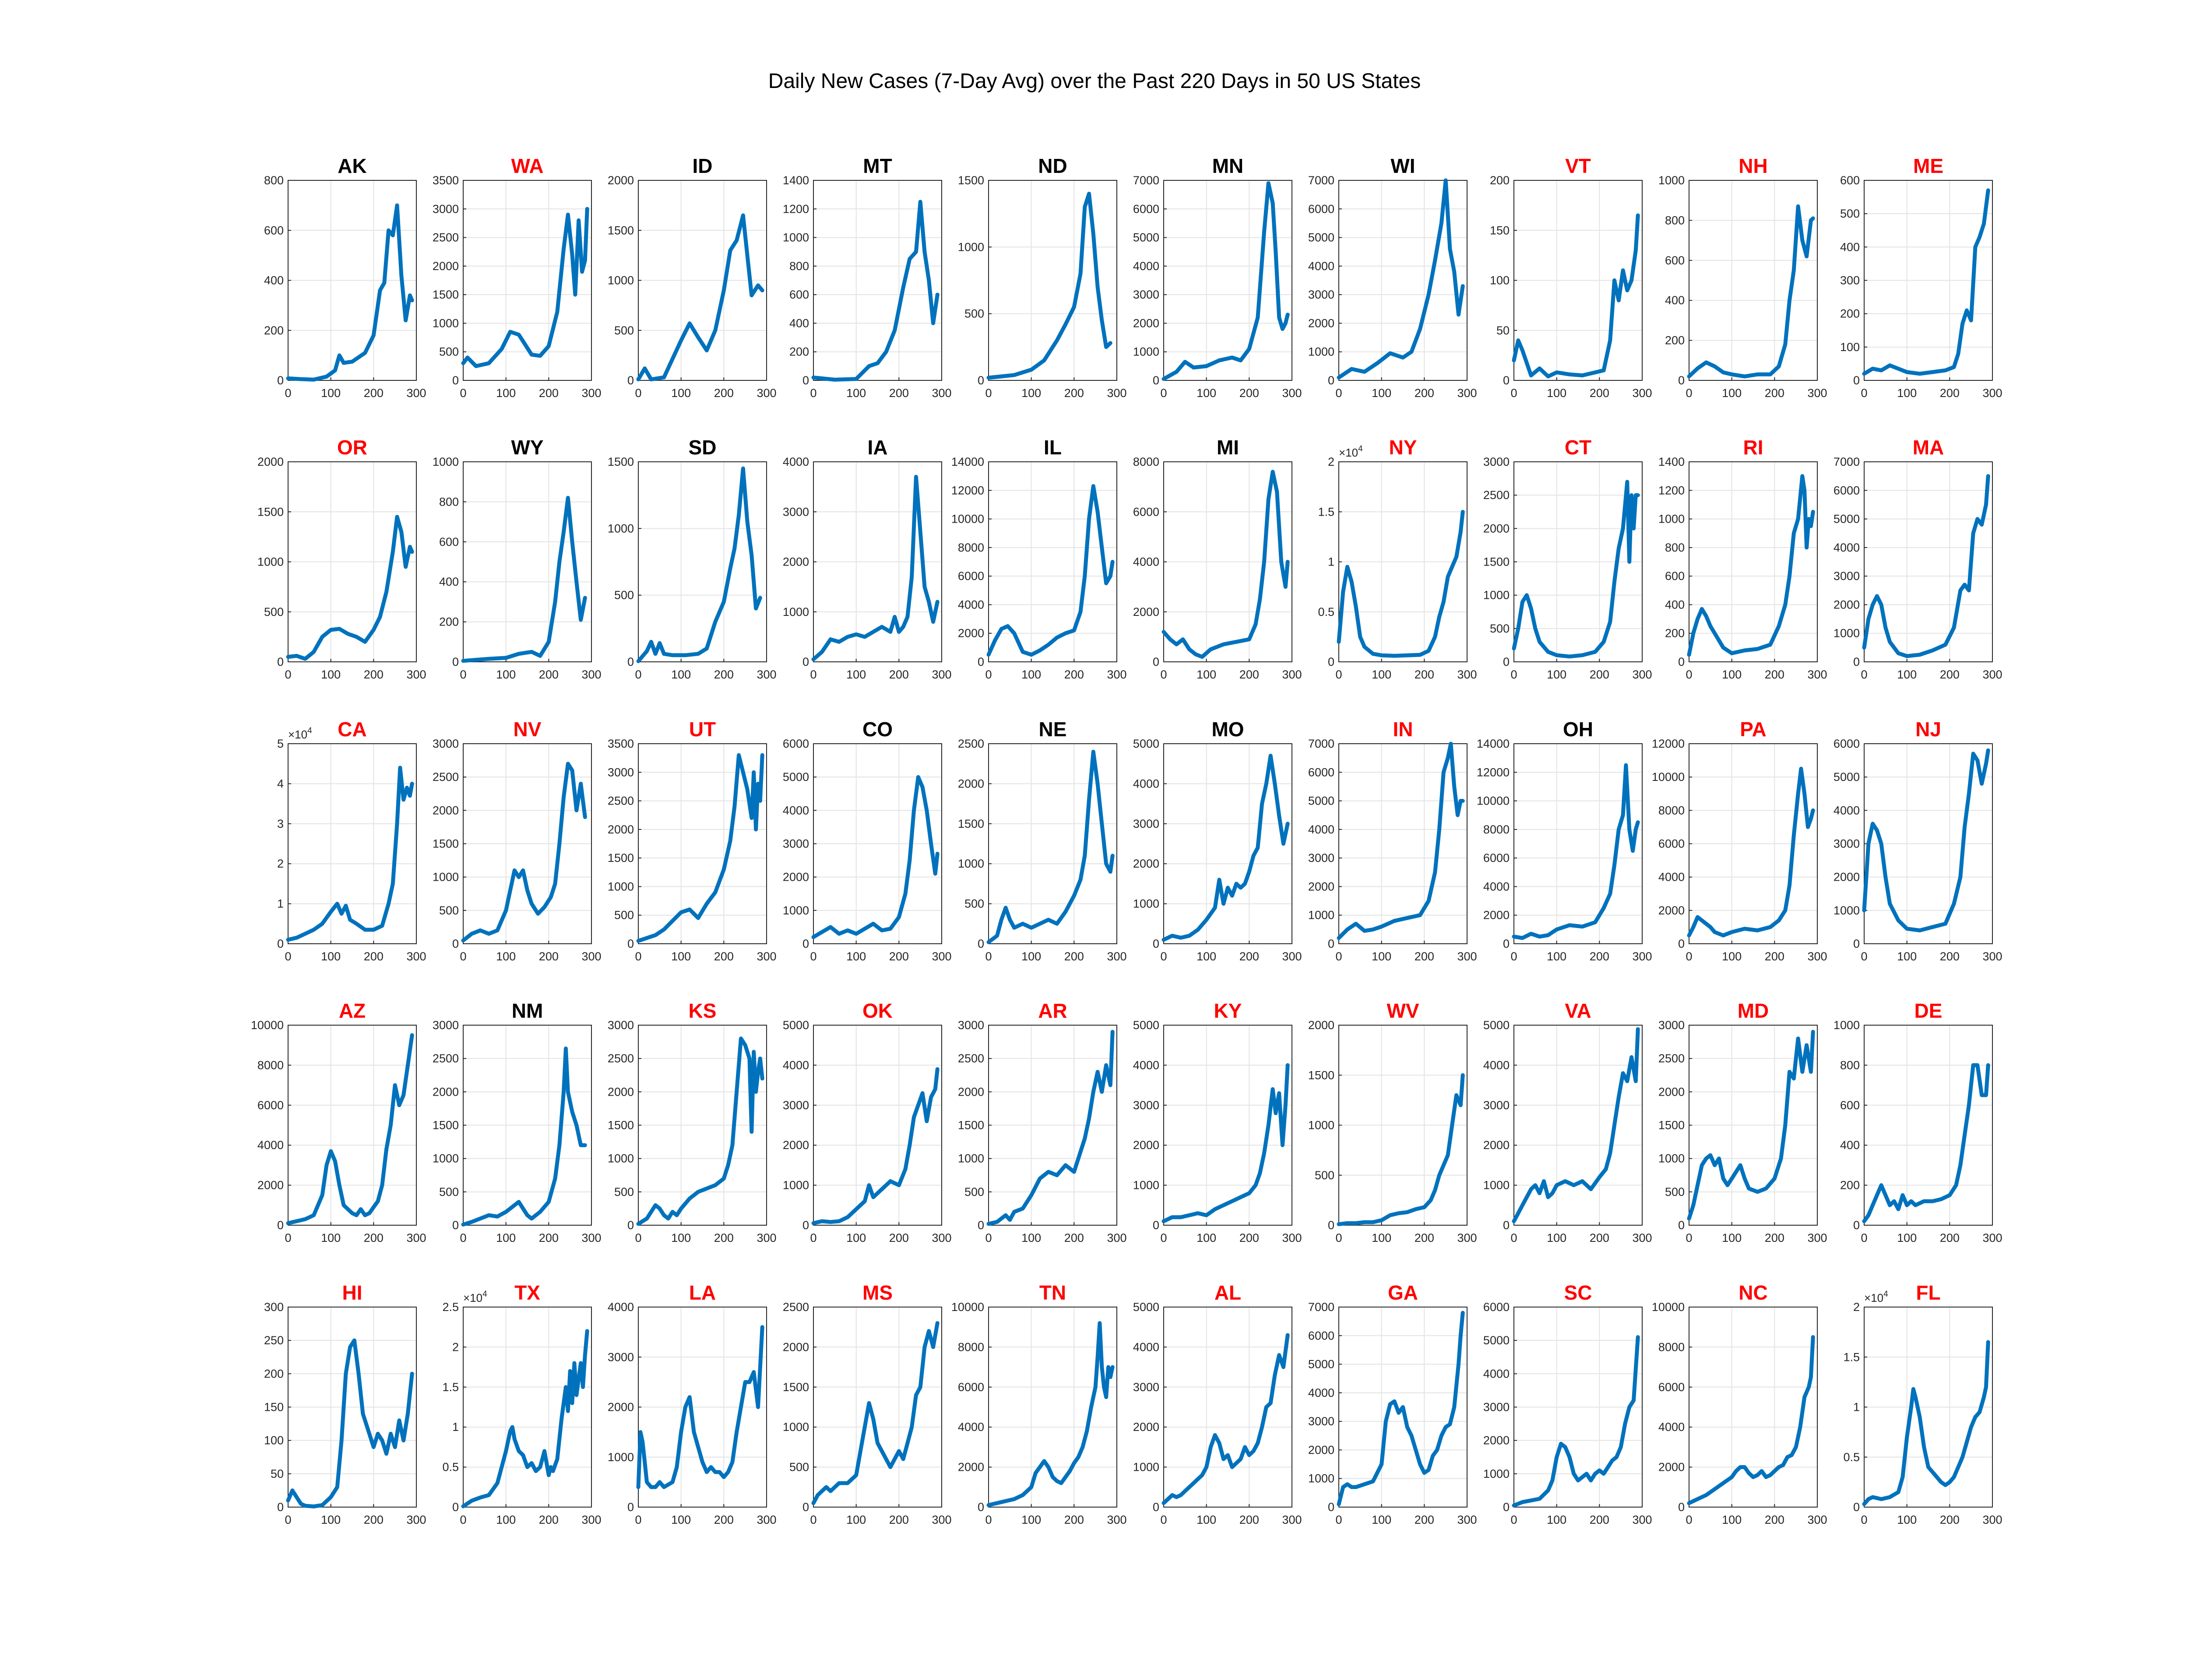  Describe the element at coordinates (1049, 286) in the screenshot. I see `series-line-nd` at that location.